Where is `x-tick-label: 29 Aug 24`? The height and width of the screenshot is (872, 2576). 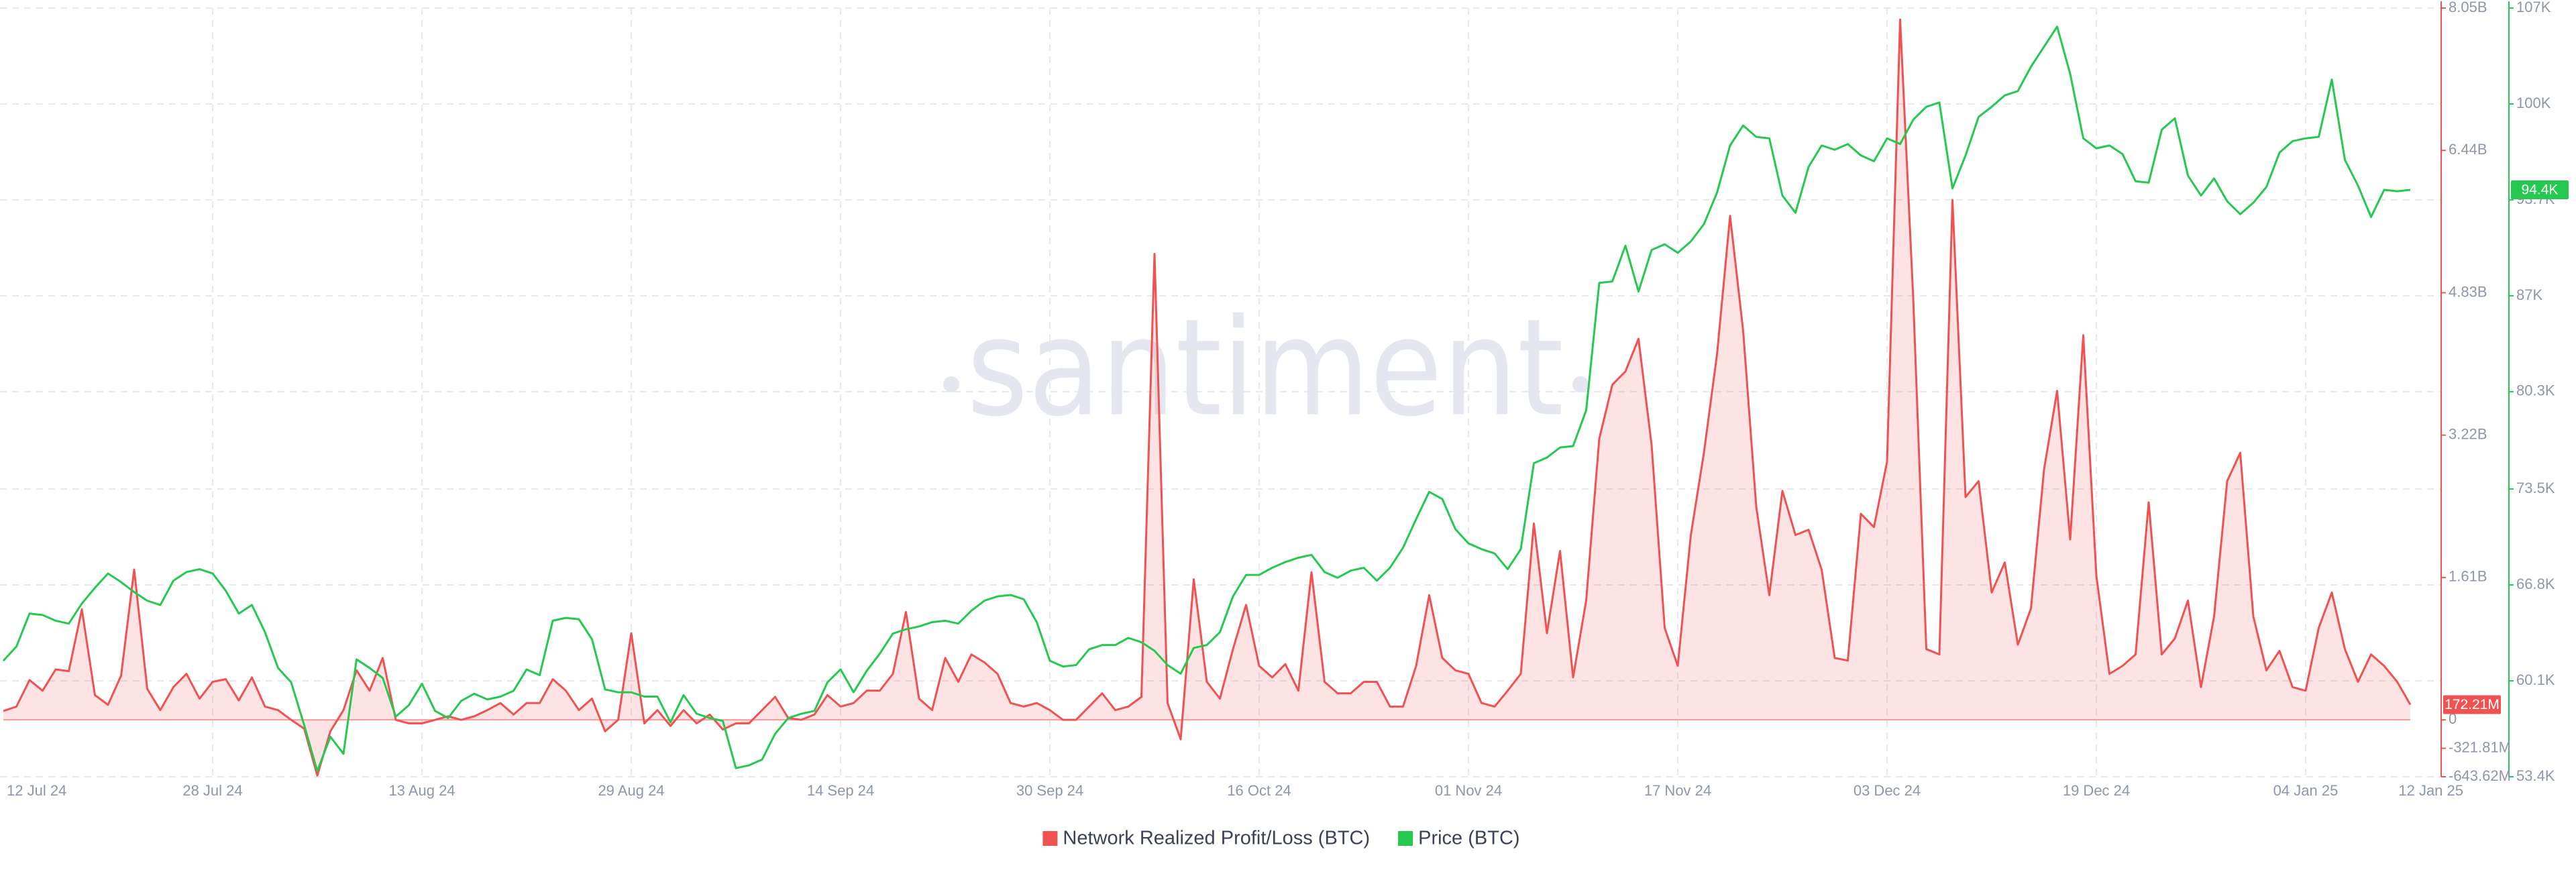 x-tick-label: 29 Aug 24 is located at coordinates (631, 790).